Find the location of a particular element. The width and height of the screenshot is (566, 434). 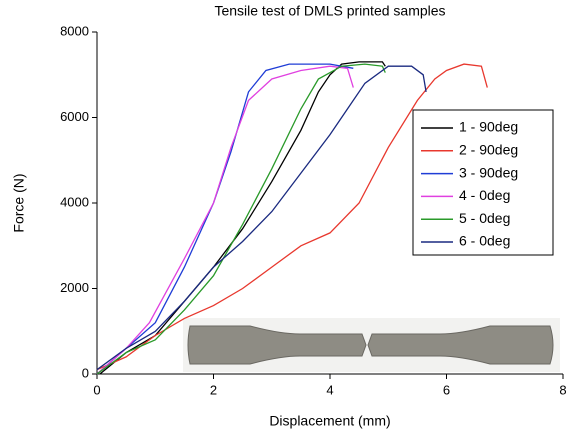

y-tick-label: 8000 is located at coordinates (74, 30).